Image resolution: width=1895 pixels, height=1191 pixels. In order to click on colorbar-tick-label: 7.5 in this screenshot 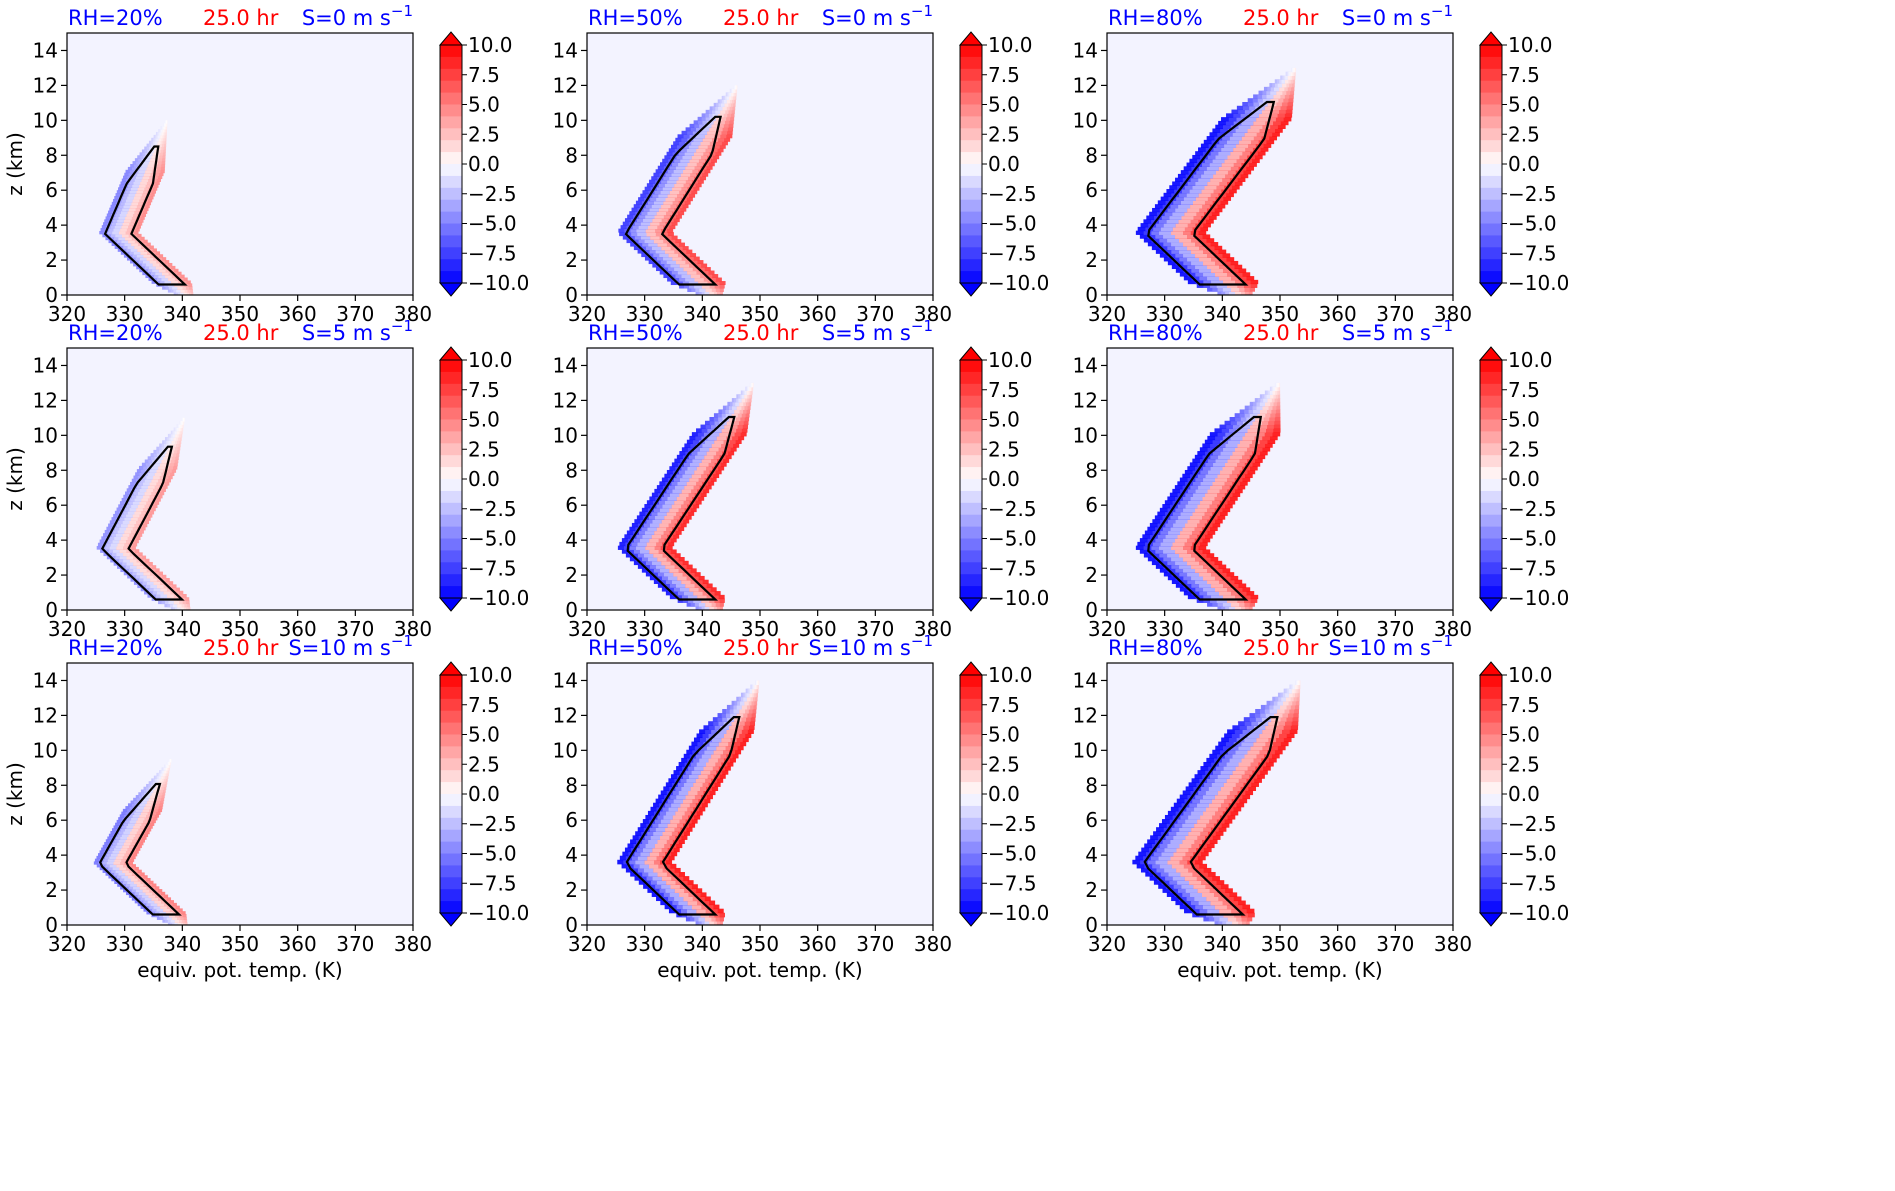, I will do `click(1004, 705)`.